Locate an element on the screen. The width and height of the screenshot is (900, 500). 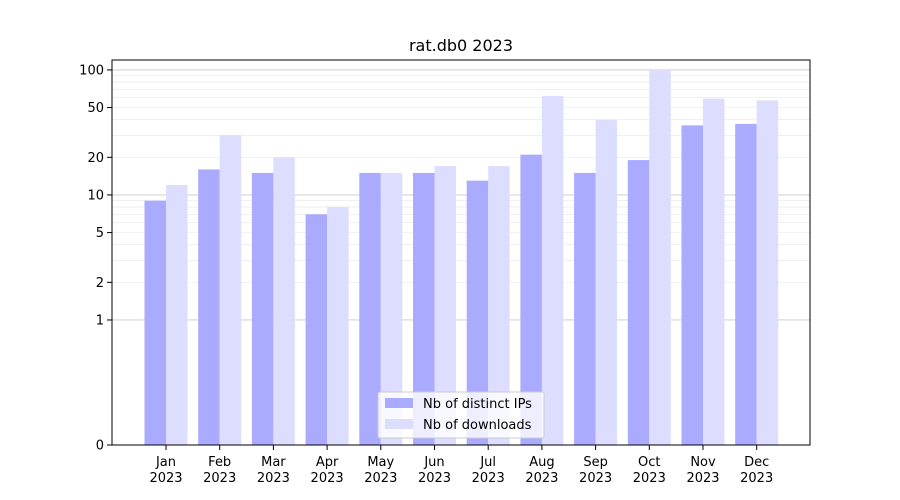
x-tick-label-month: Mar is located at coordinates (273, 462).